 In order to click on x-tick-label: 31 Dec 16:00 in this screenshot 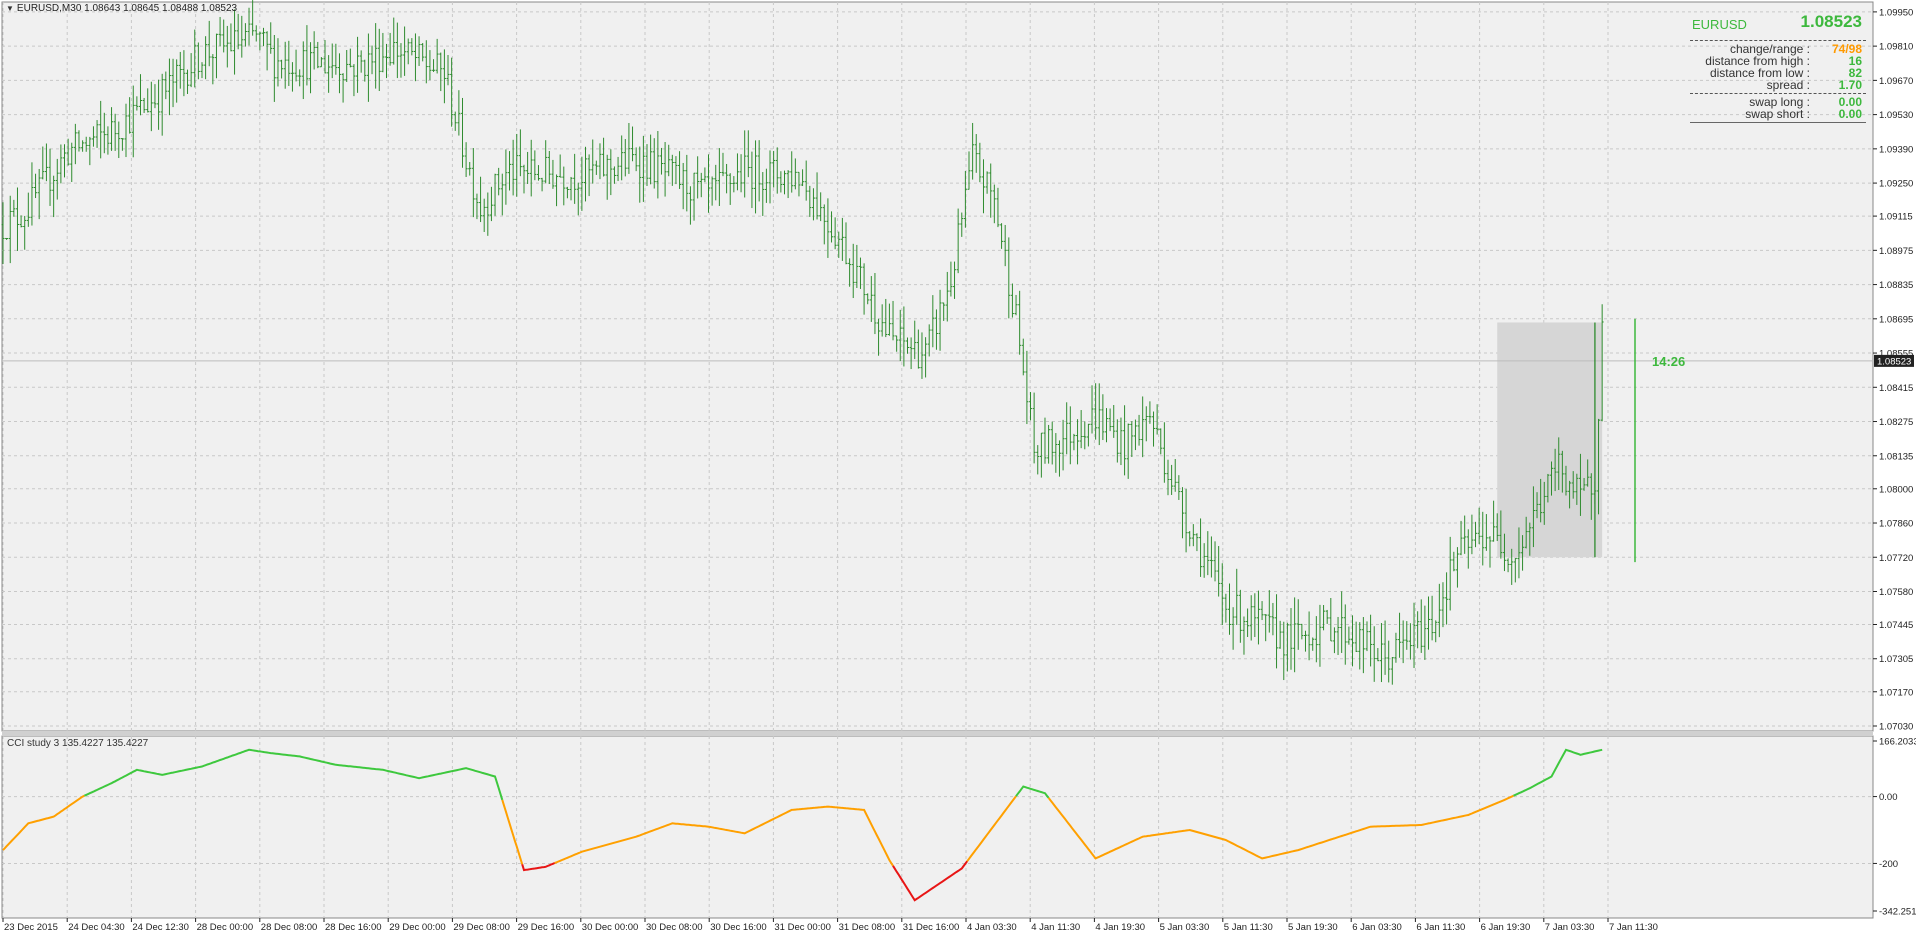, I will do `click(931, 927)`.